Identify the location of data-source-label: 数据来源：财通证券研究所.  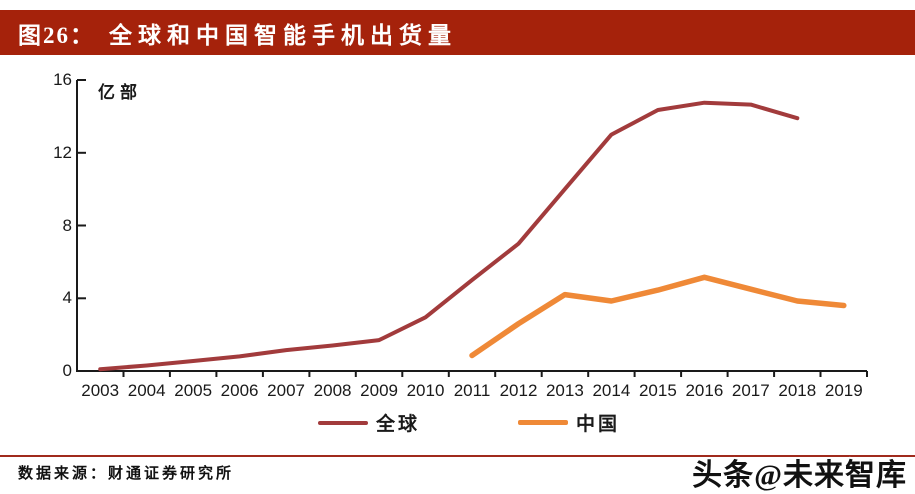
(126, 474).